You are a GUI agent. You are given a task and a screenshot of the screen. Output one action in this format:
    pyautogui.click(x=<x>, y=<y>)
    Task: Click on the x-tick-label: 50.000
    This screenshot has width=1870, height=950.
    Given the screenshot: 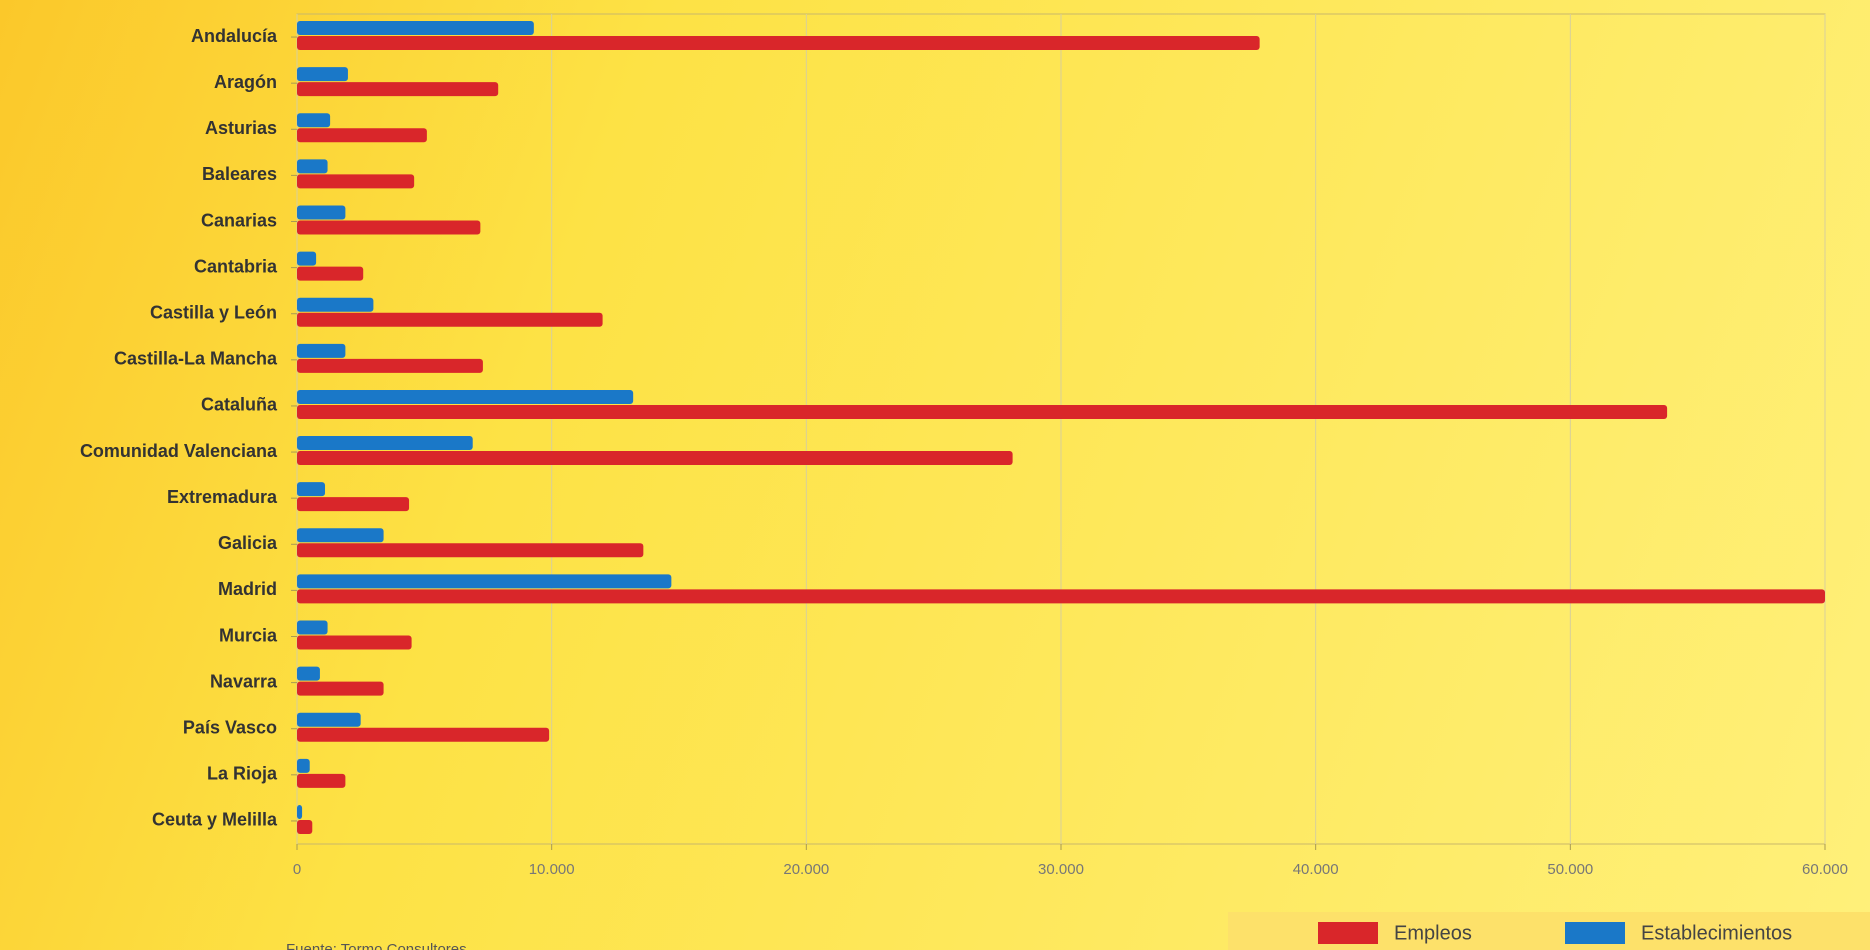 What is the action you would take?
    pyautogui.click(x=1570, y=869)
    